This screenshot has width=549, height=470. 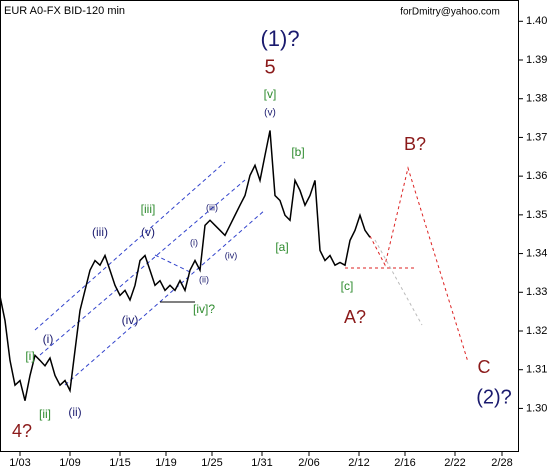 I want to click on projection-path, so click(x=419, y=264).